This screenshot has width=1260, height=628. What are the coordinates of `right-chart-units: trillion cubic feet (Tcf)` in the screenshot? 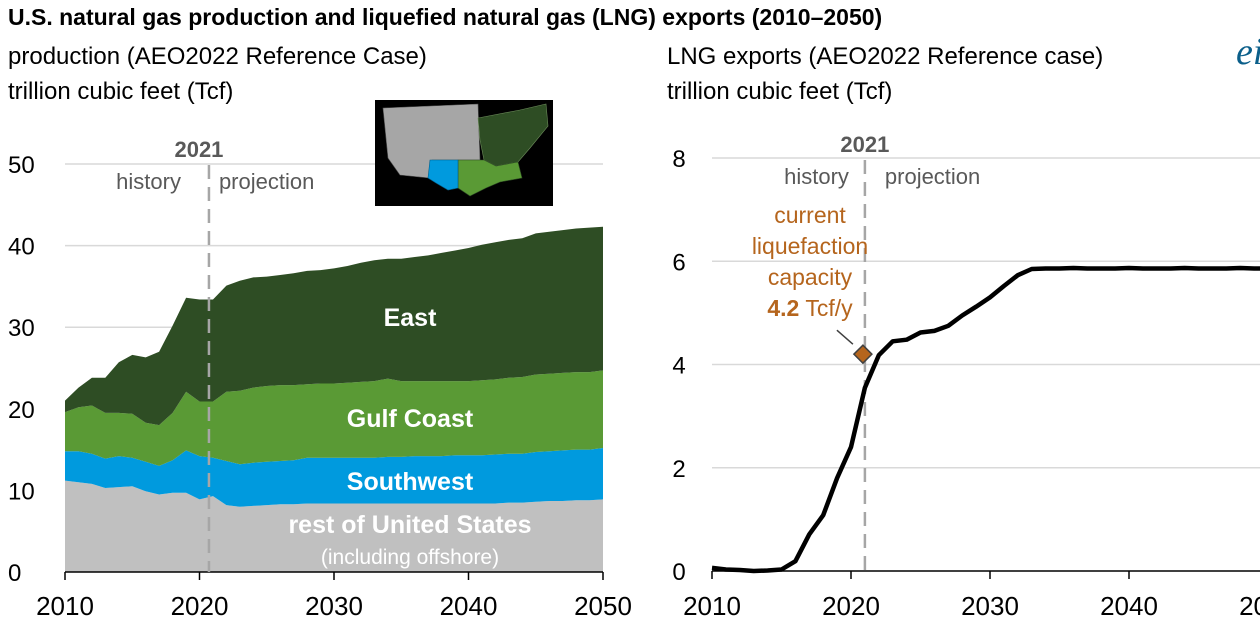 It's located at (780, 91).